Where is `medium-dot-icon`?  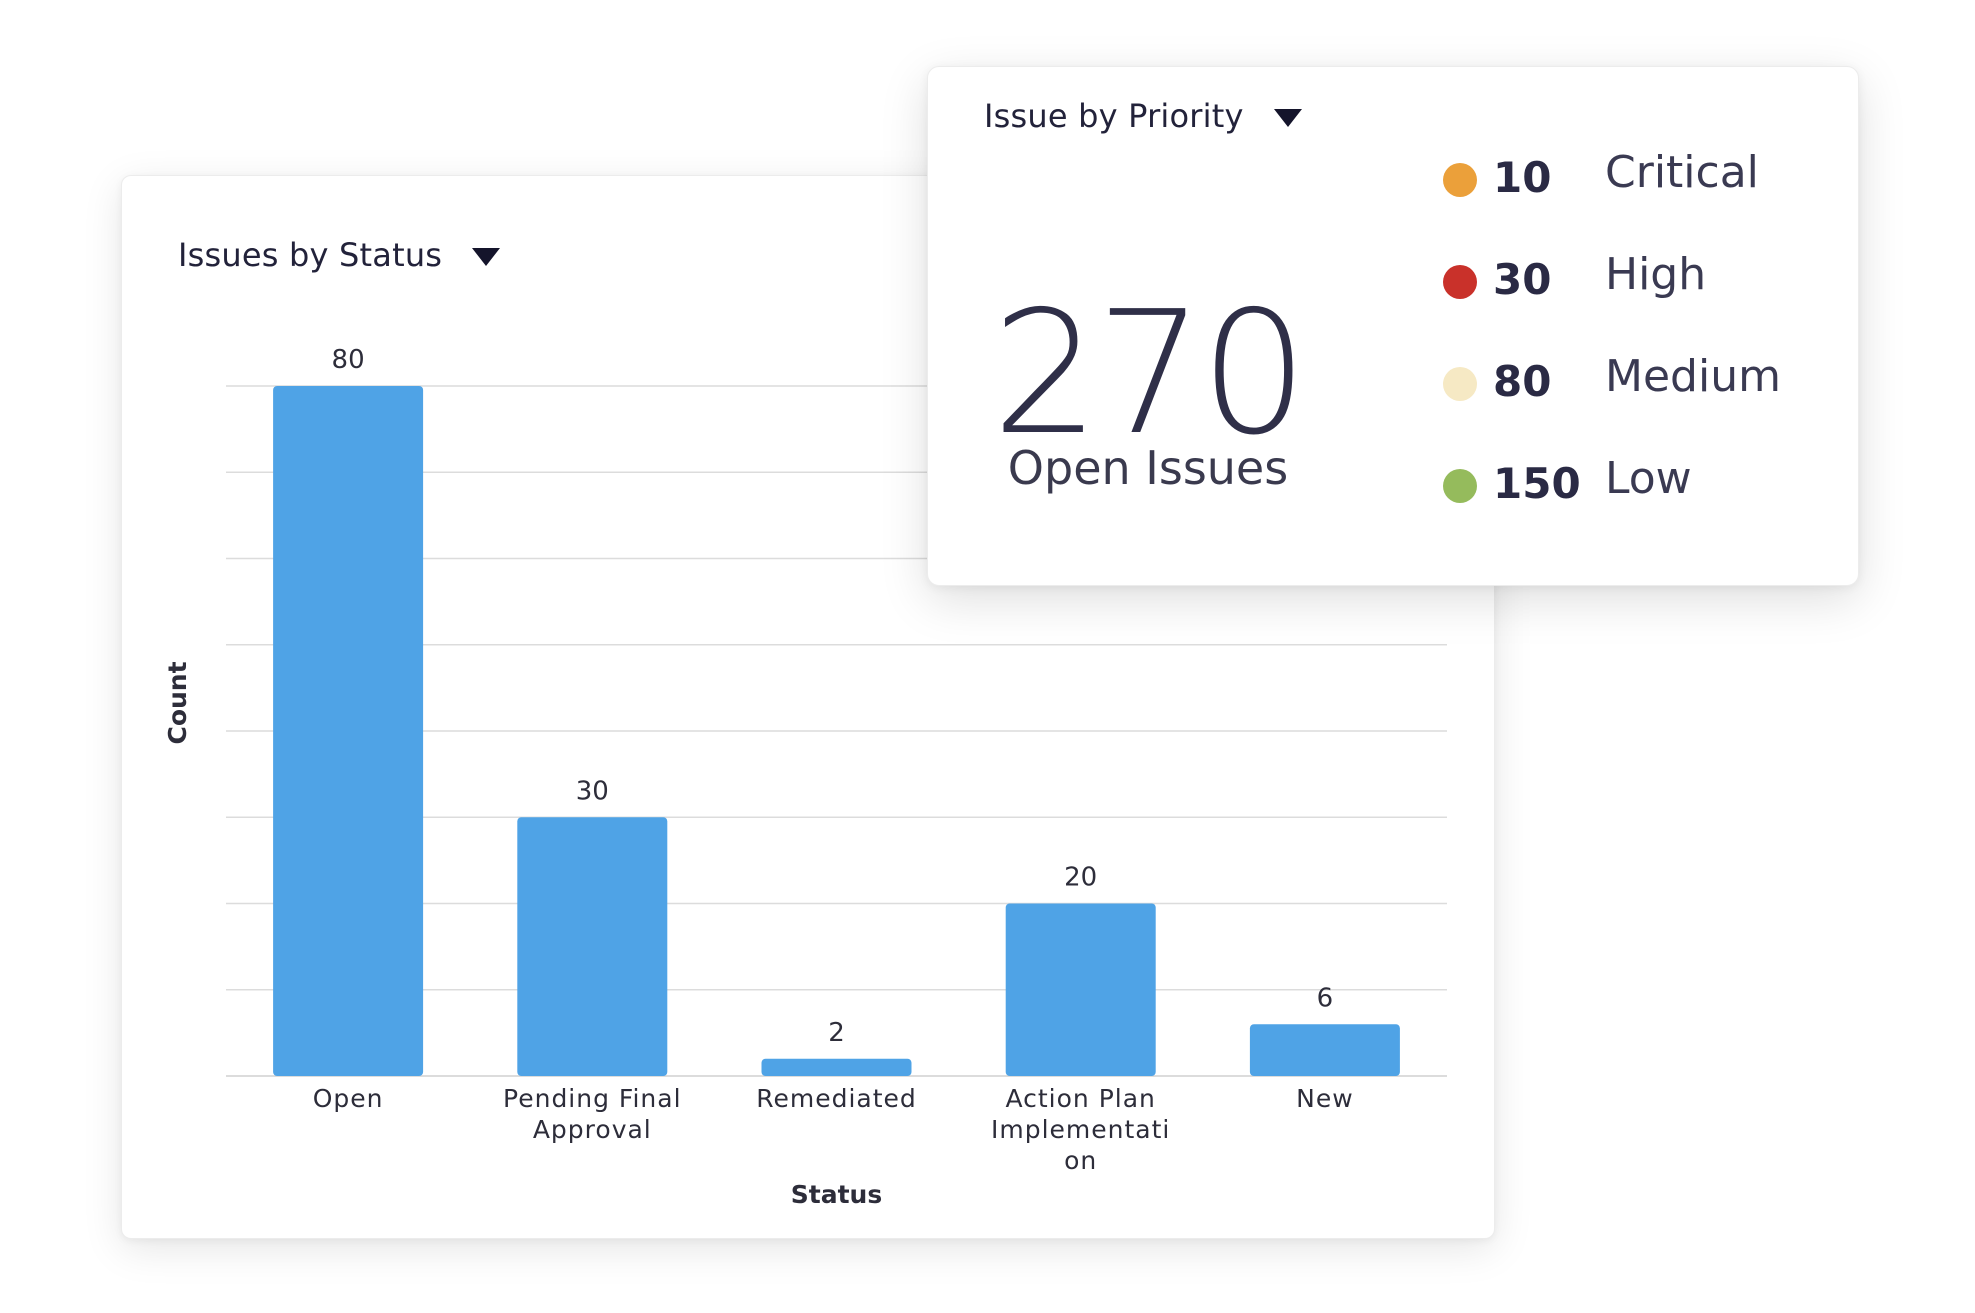
medium-dot-icon is located at coordinates (1460, 384).